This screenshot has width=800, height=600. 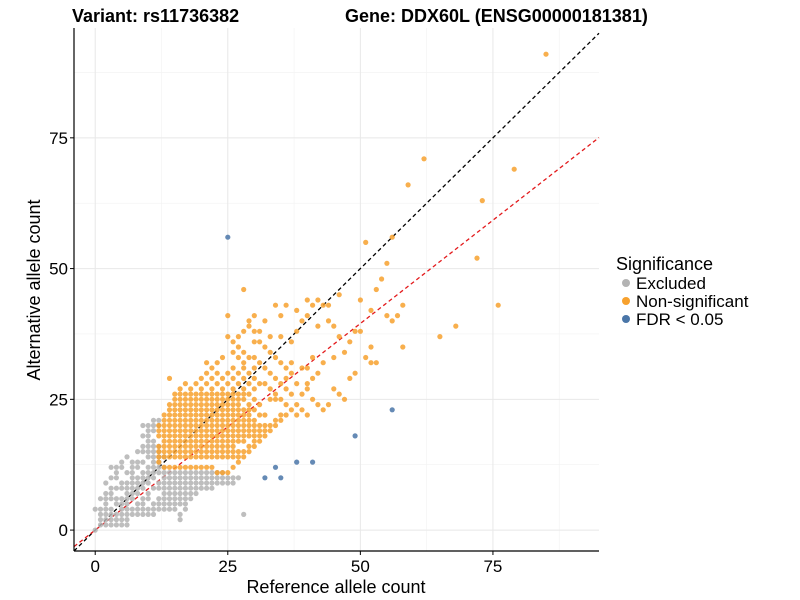 I want to click on x-tick-label: 75, so click(x=492, y=566).